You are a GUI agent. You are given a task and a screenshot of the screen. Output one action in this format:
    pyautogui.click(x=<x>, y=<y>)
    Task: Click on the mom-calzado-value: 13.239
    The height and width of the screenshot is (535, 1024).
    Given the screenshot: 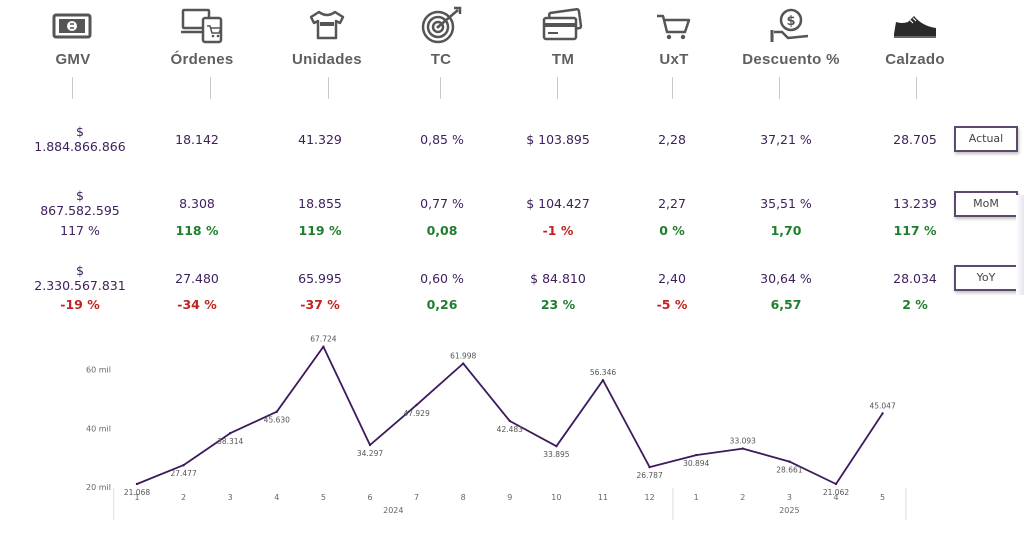 What is the action you would take?
    pyautogui.click(x=915, y=203)
    